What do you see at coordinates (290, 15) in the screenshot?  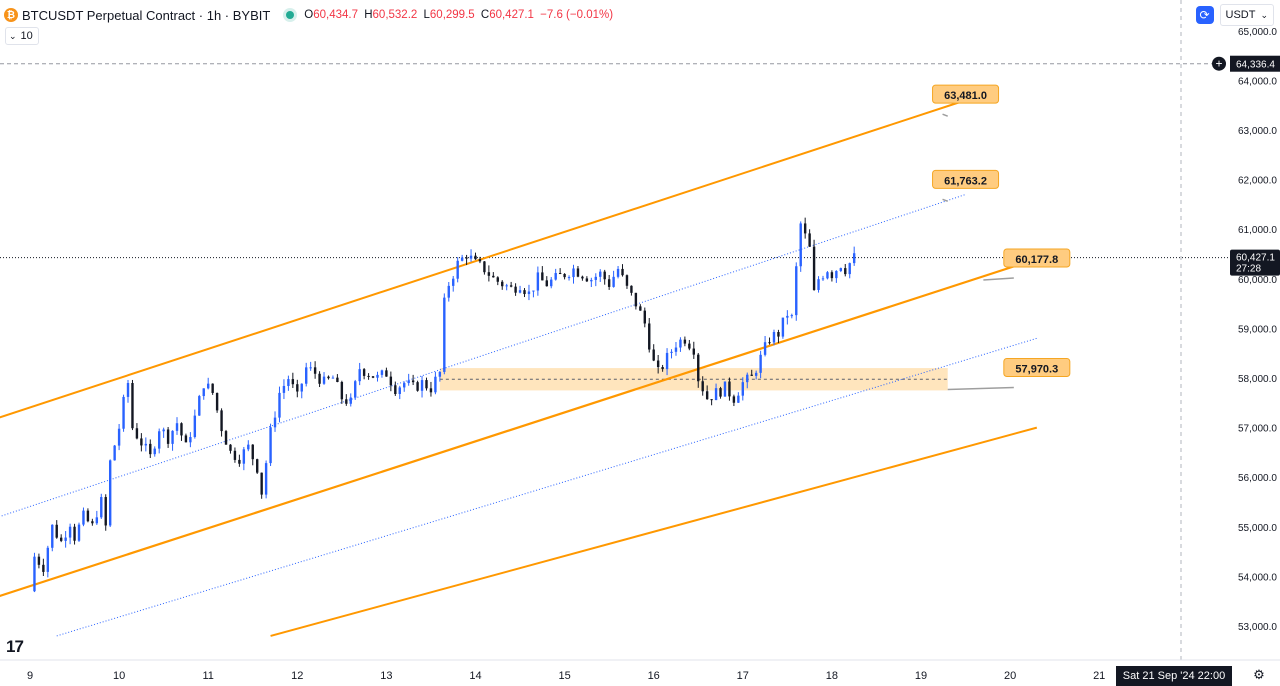 I see `market-status-icon` at bounding box center [290, 15].